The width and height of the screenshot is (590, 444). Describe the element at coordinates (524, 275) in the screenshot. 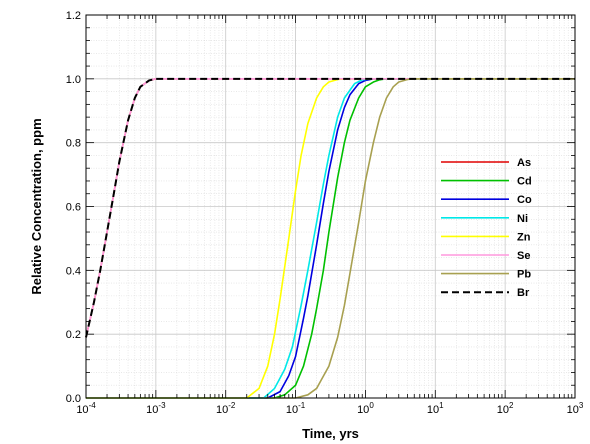

I see `legend-label-pb: Pb` at that location.